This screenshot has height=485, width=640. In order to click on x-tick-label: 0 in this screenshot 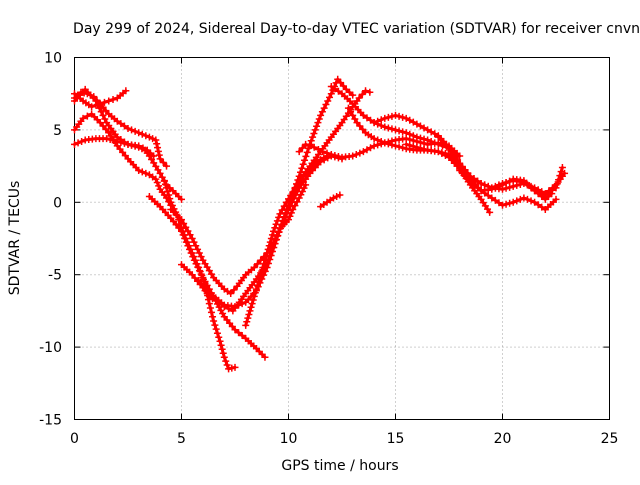, I will do `click(74, 439)`.